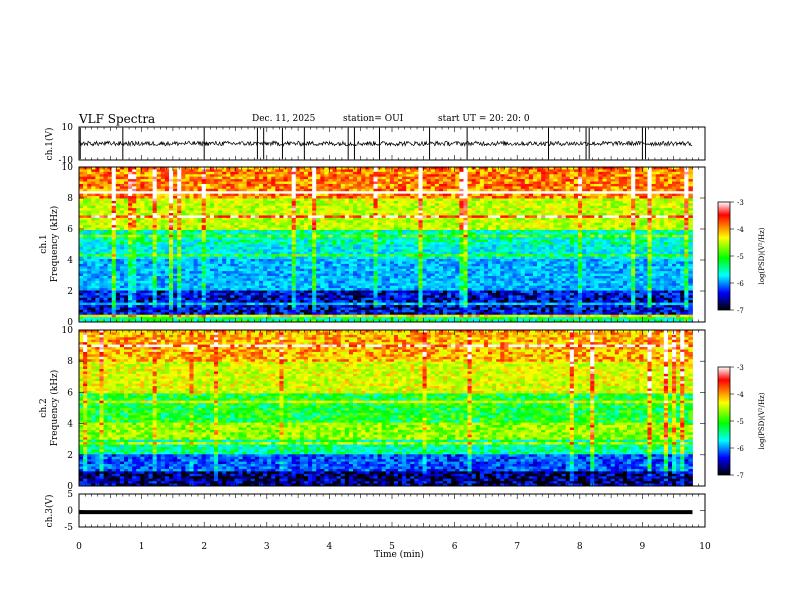 The image size is (792, 612). I want to click on ch1-waveform-line, so click(385, 143).